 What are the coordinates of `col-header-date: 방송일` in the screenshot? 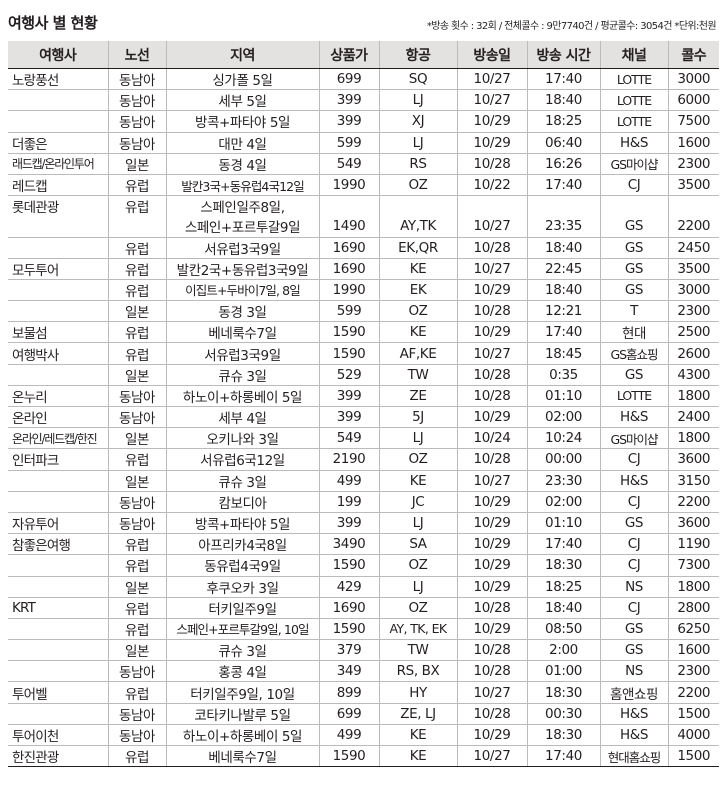 It's located at (491, 55).